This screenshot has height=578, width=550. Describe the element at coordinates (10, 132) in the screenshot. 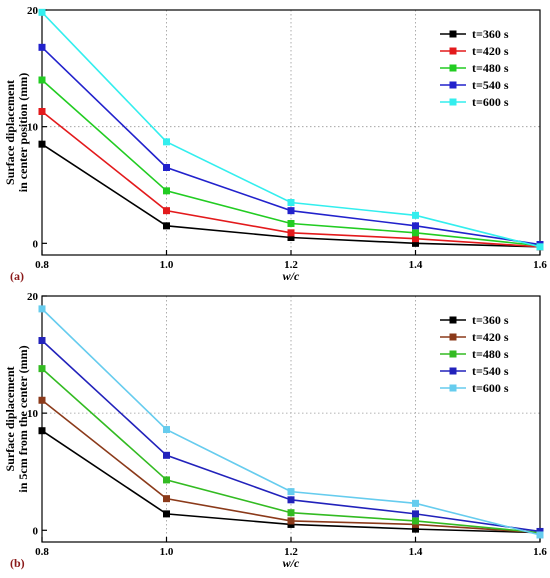

I see `y-axis-label: Surface diplacement` at that location.